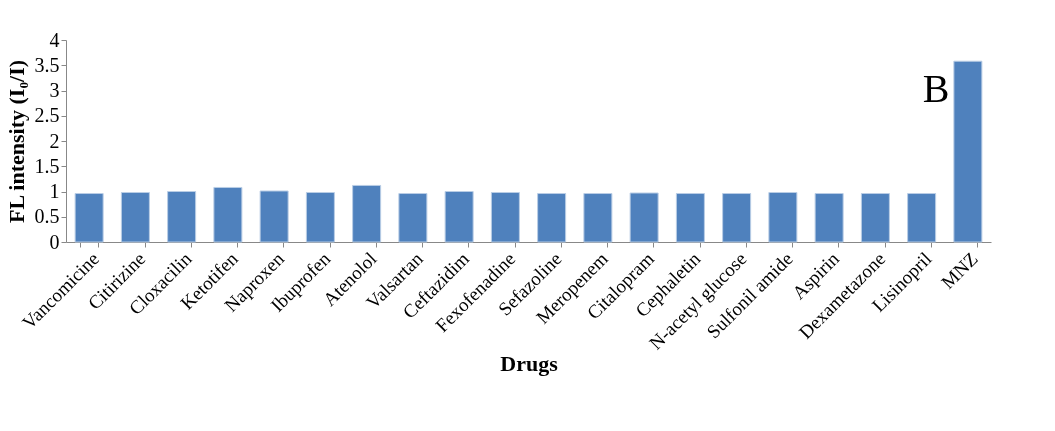  I want to click on y-tick-label: 0.5, so click(47, 216).